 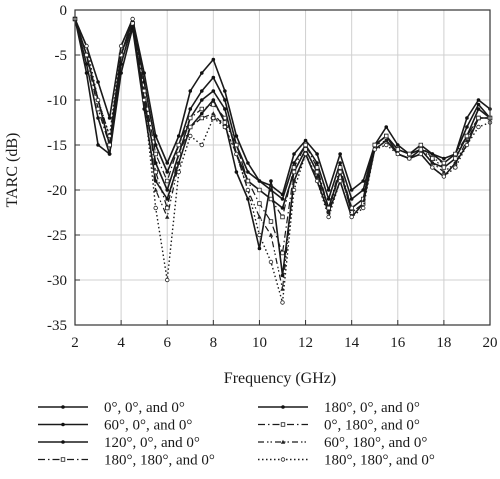 I want to click on x-axis-title: Frequency (GHz), so click(x=280, y=378).